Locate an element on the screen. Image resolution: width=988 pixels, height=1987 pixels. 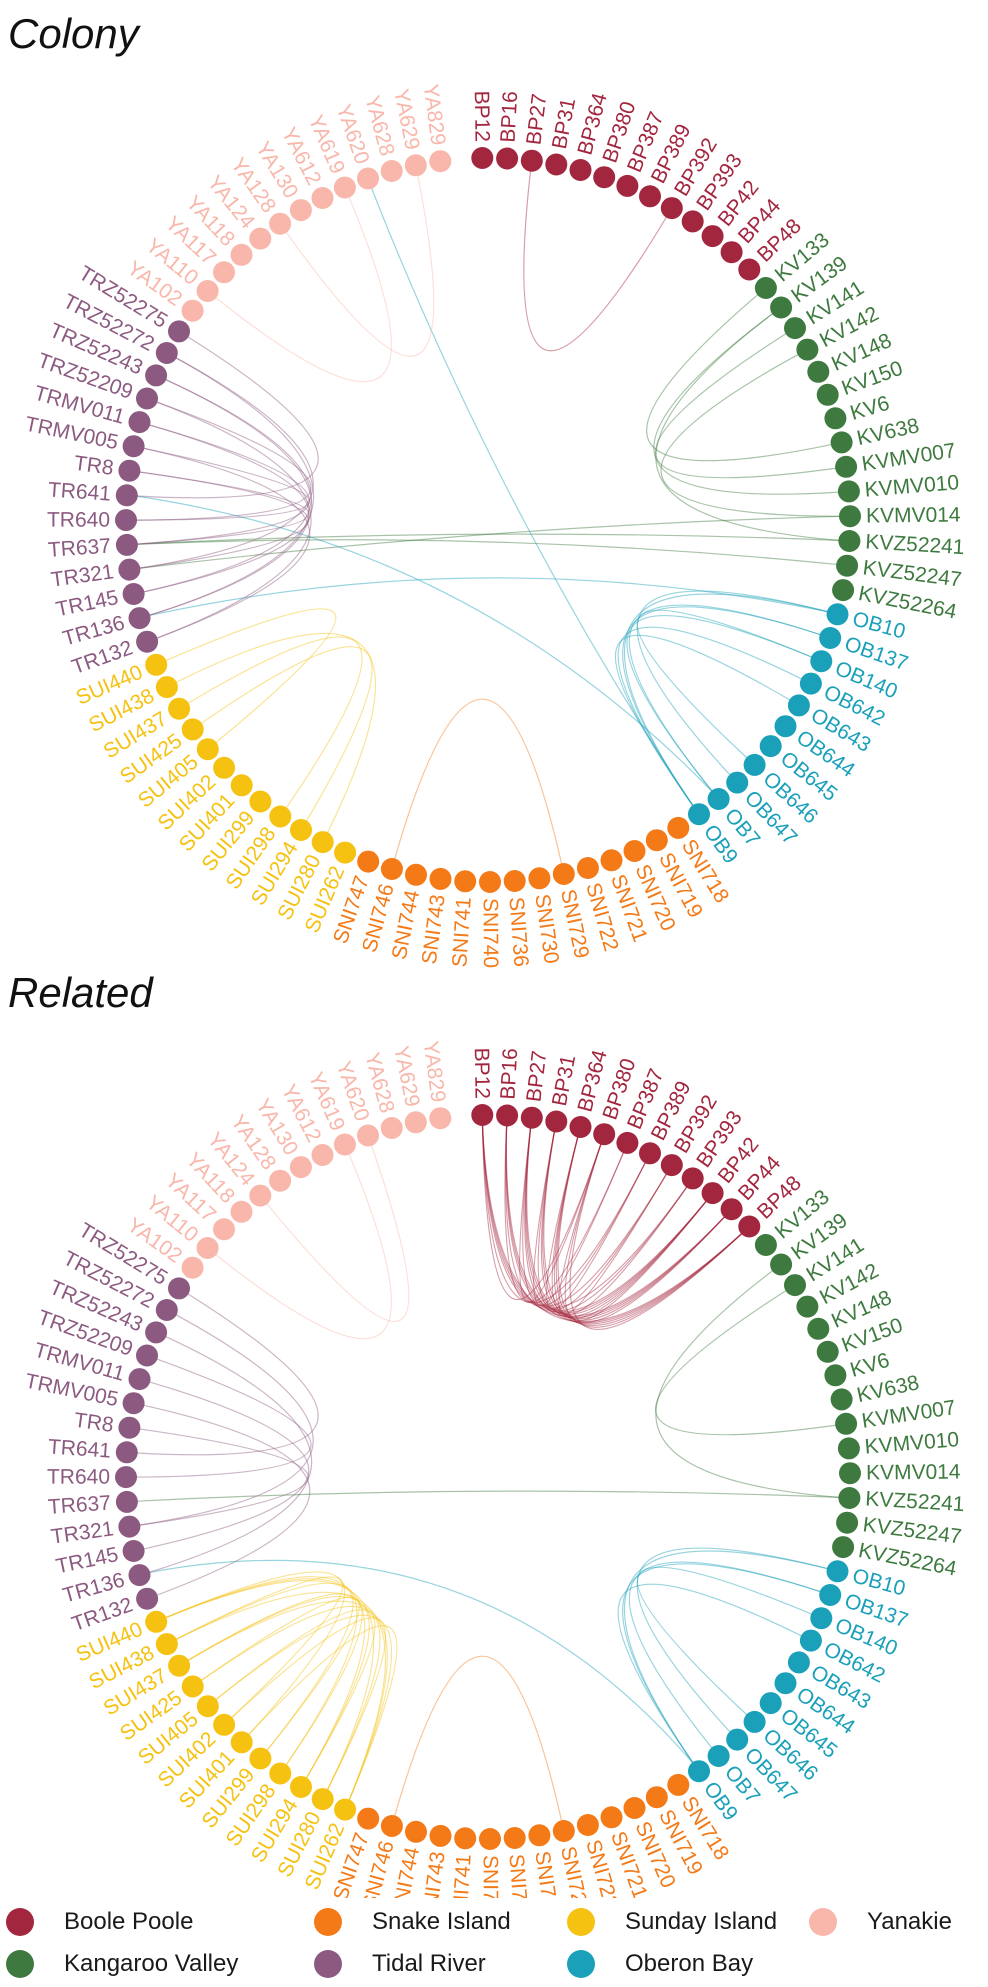
node-YA118 is located at coordinates (241, 254).